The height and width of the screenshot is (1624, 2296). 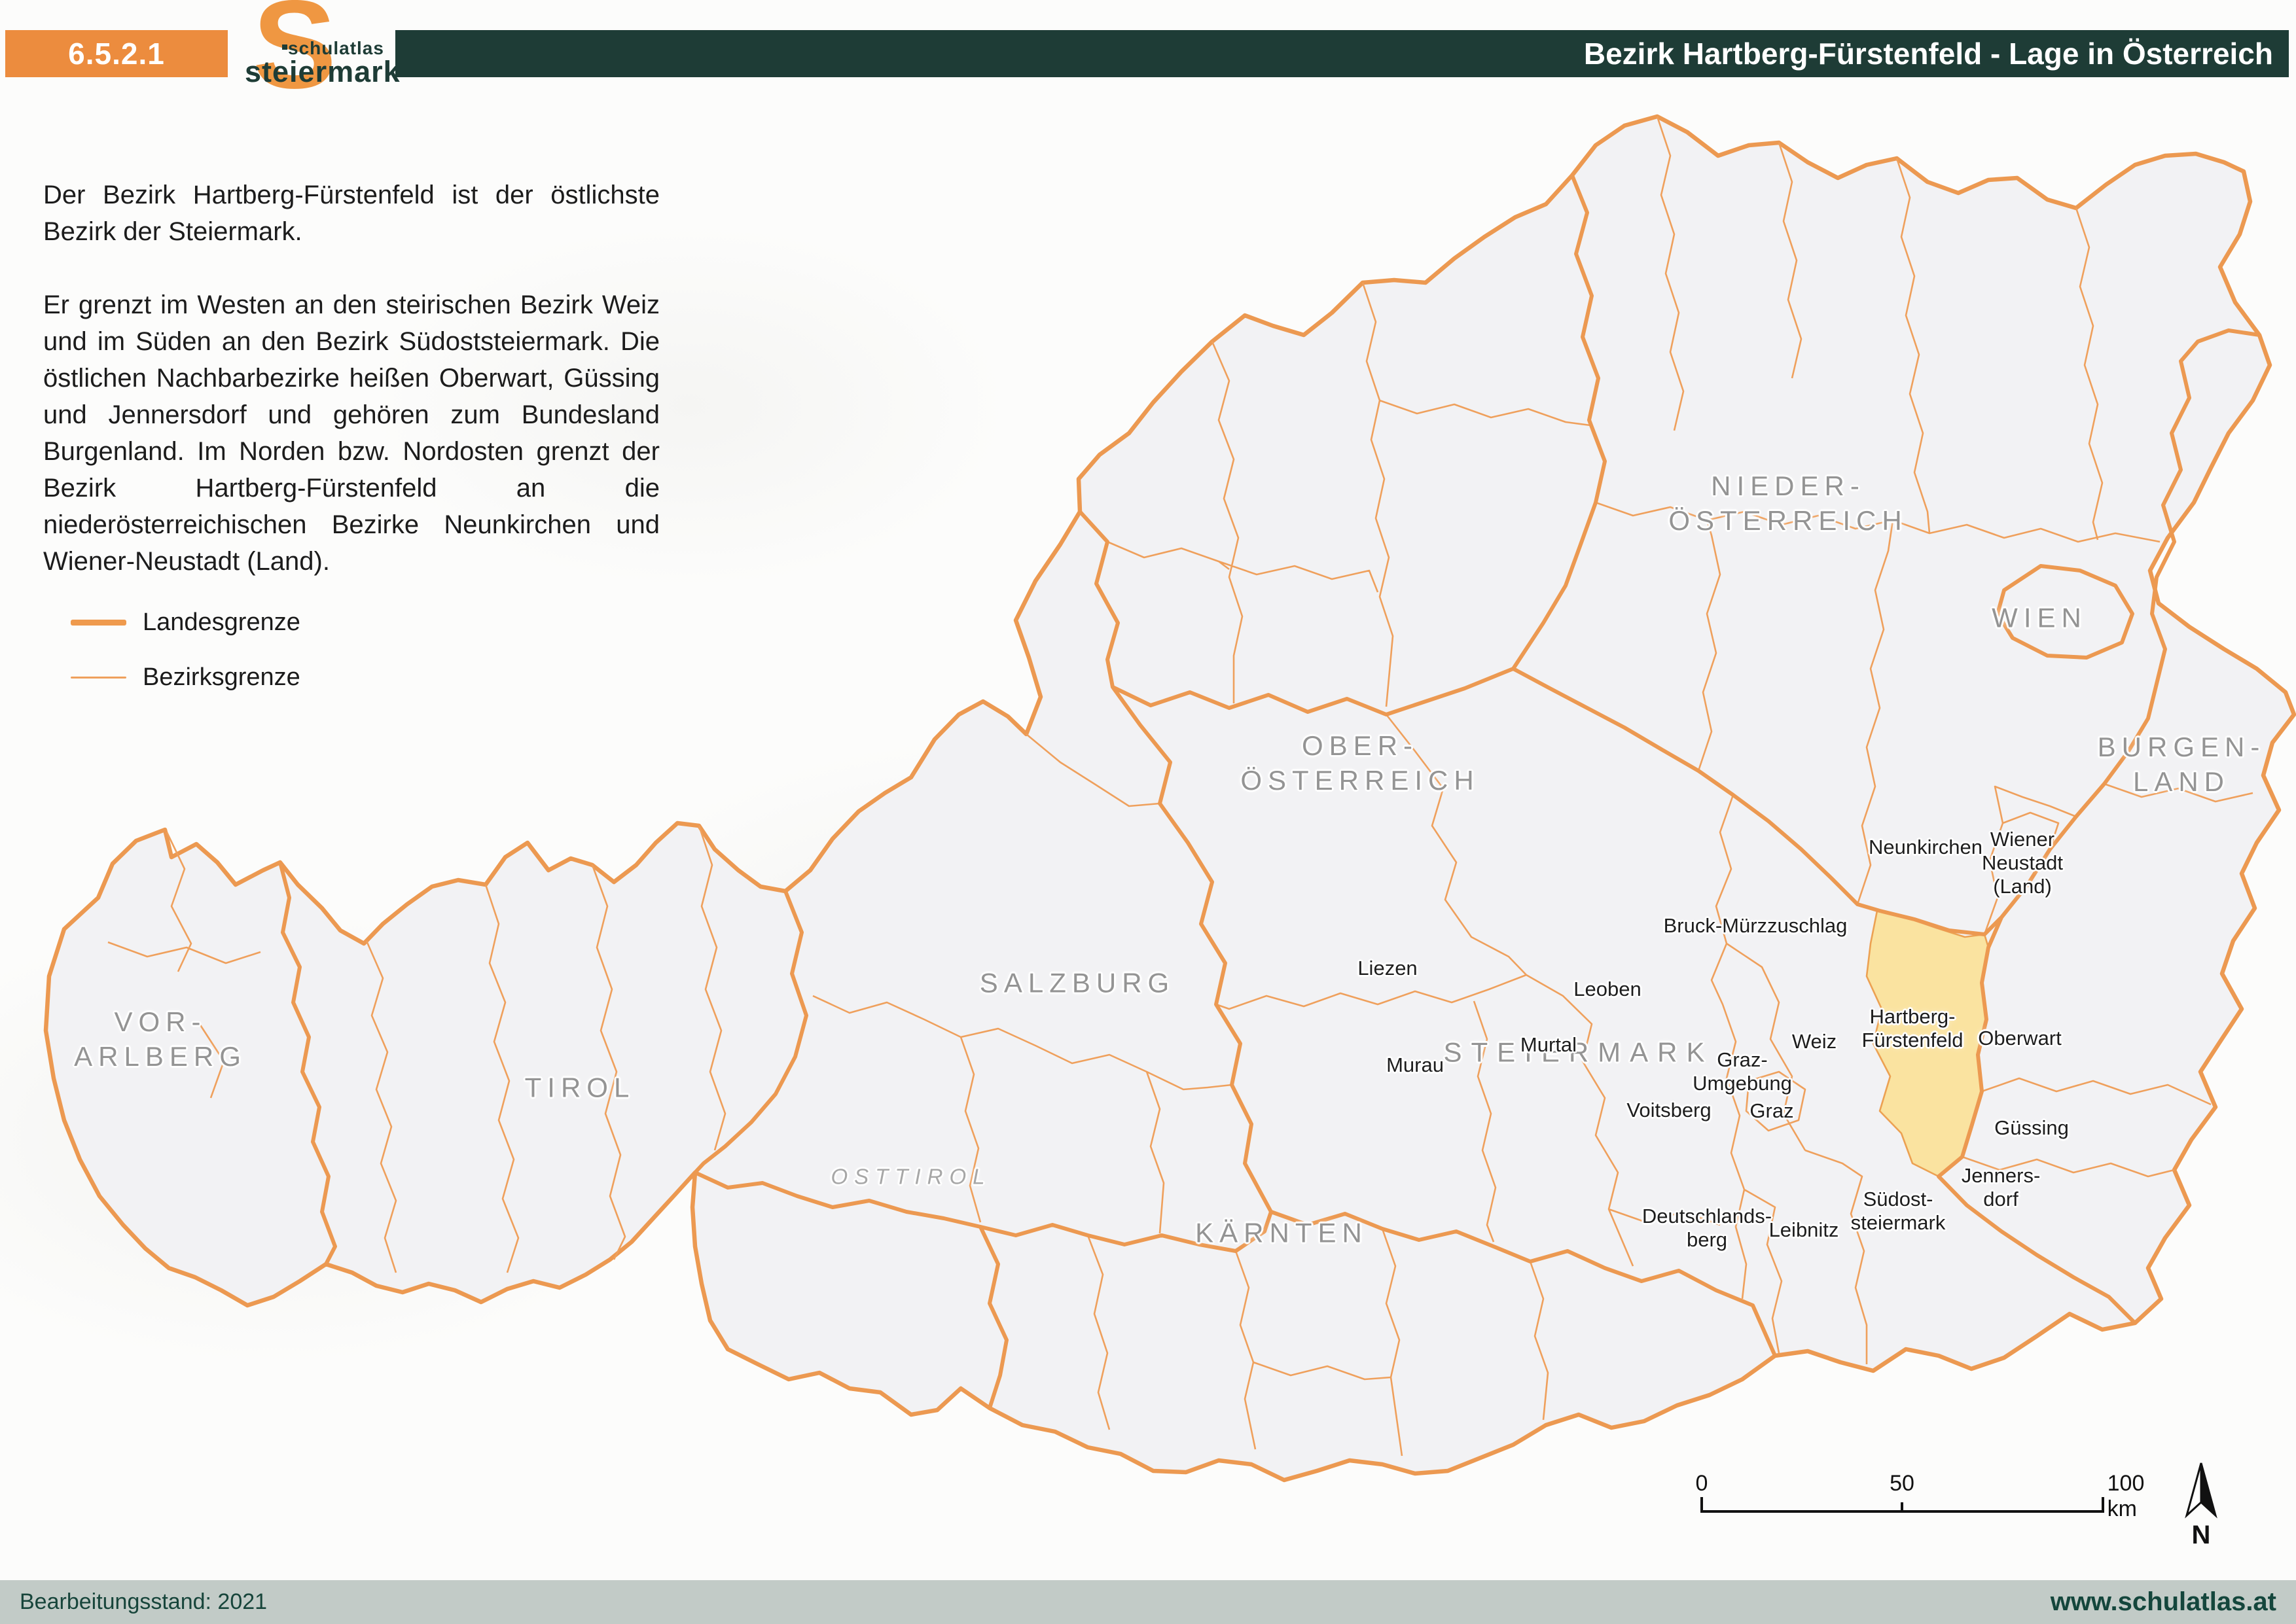 I want to click on district-label: Leibnitz, so click(x=1803, y=1229).